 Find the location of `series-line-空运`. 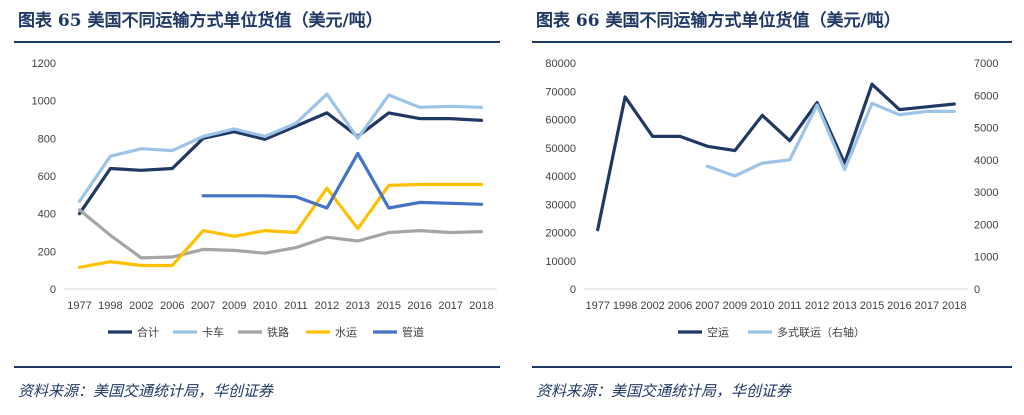

series-line-空运 is located at coordinates (776, 157).